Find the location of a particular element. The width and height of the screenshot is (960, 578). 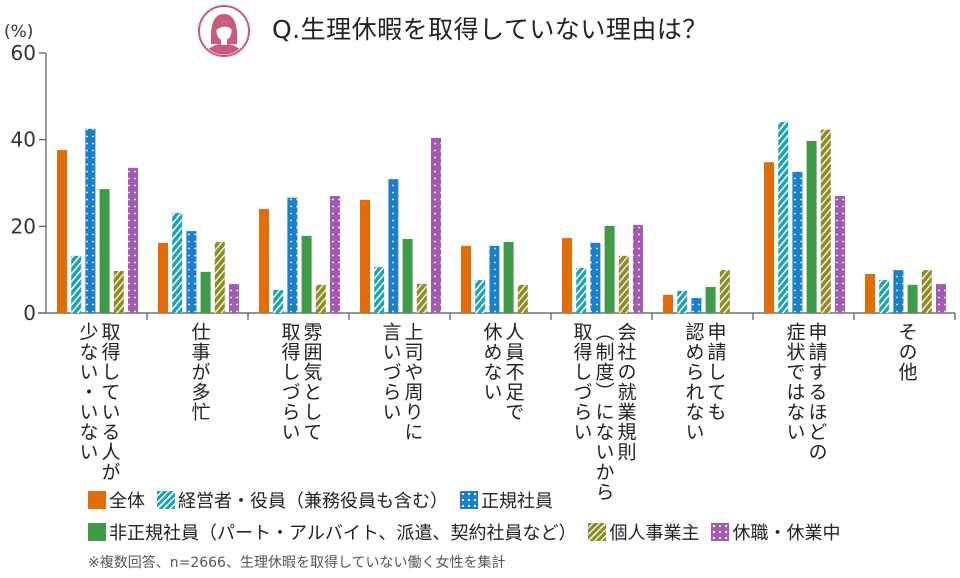

x-category-label-line: 言いづらい is located at coordinates (390, 372).